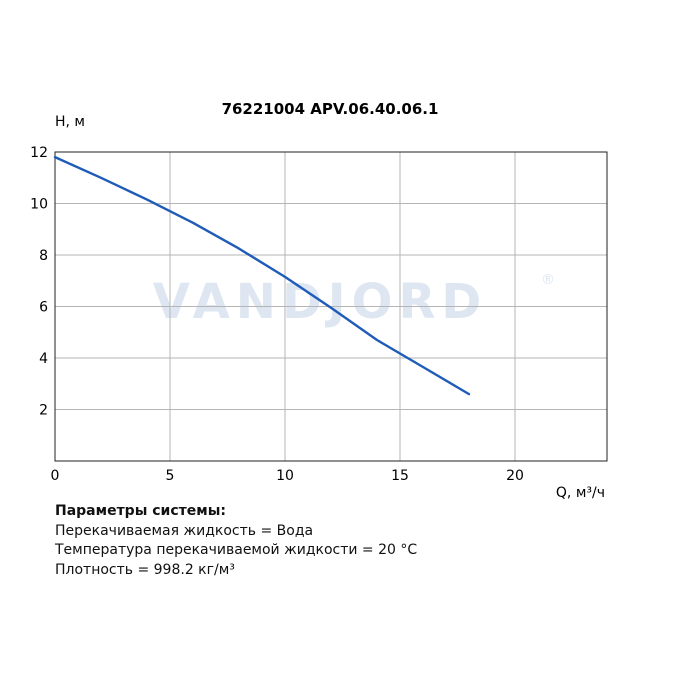 Image resolution: width=681 pixels, height=681 pixels. Describe the element at coordinates (43, 411) in the screenshot. I see `y-tick-label: 2` at that location.